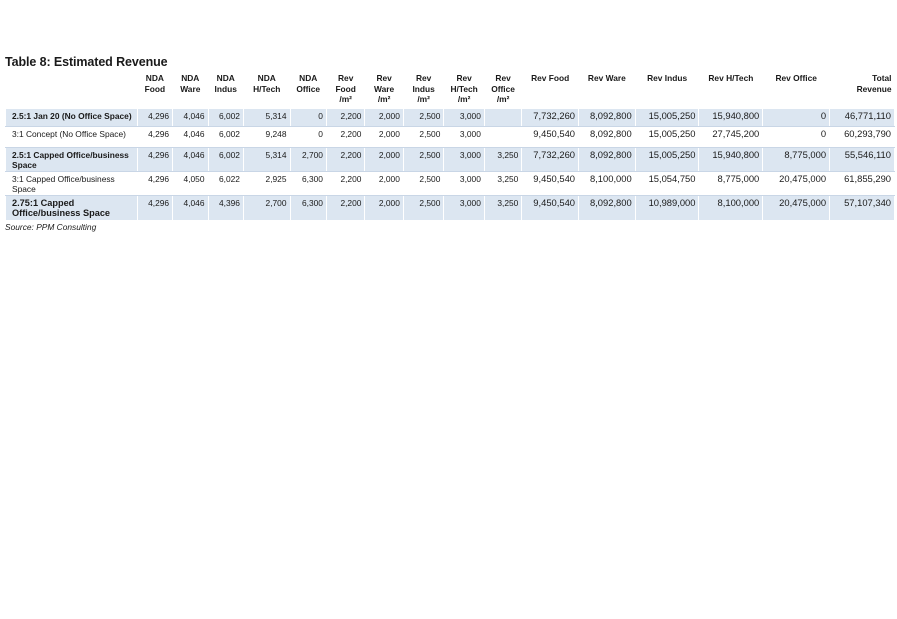 The width and height of the screenshot is (897, 619). Describe the element at coordinates (796, 78) in the screenshot. I see `header-cell-rev-office: Rev Office` at that location.